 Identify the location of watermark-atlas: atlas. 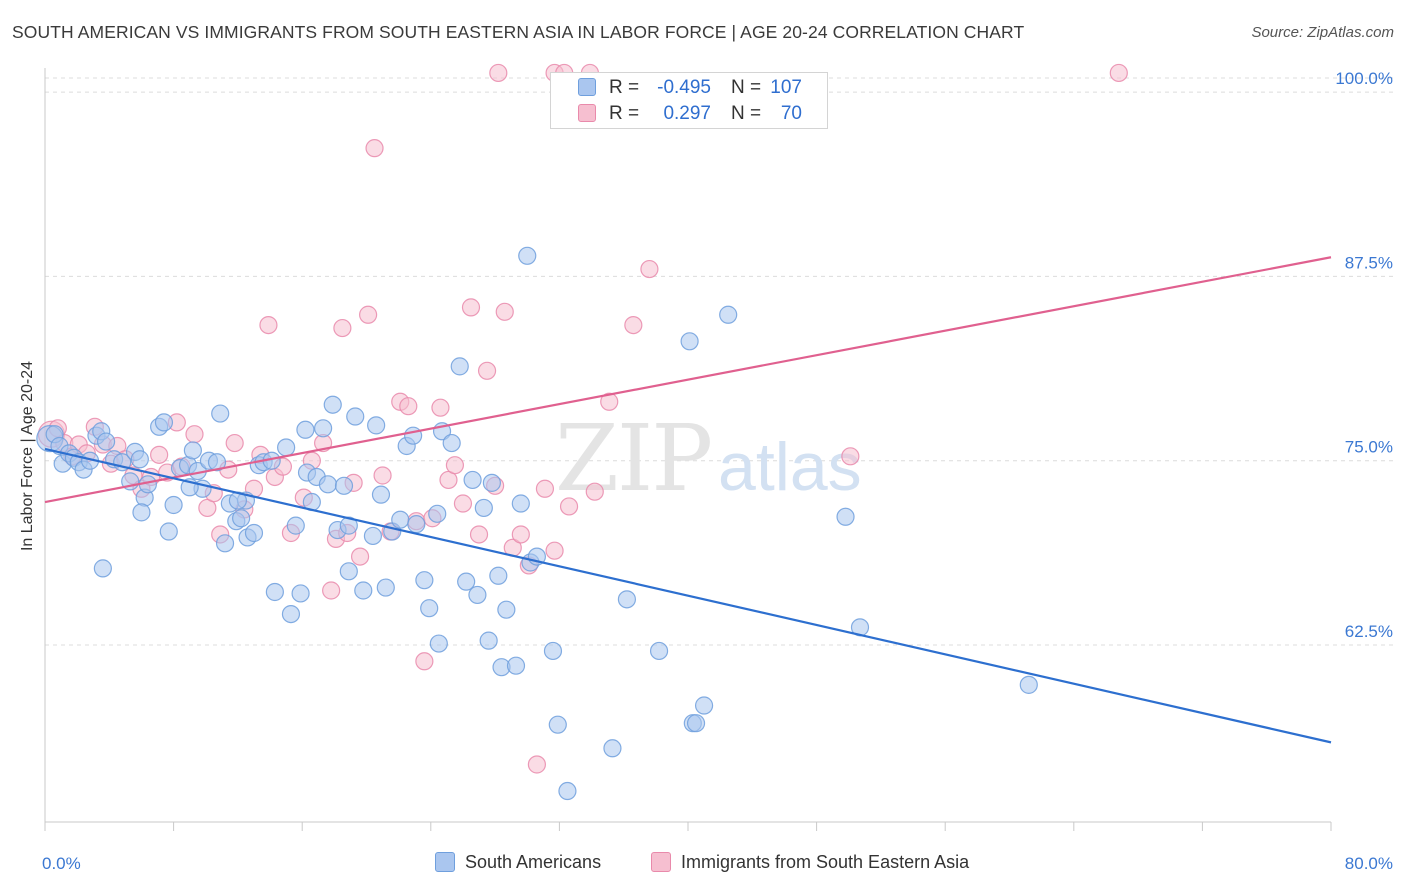
(790, 467).